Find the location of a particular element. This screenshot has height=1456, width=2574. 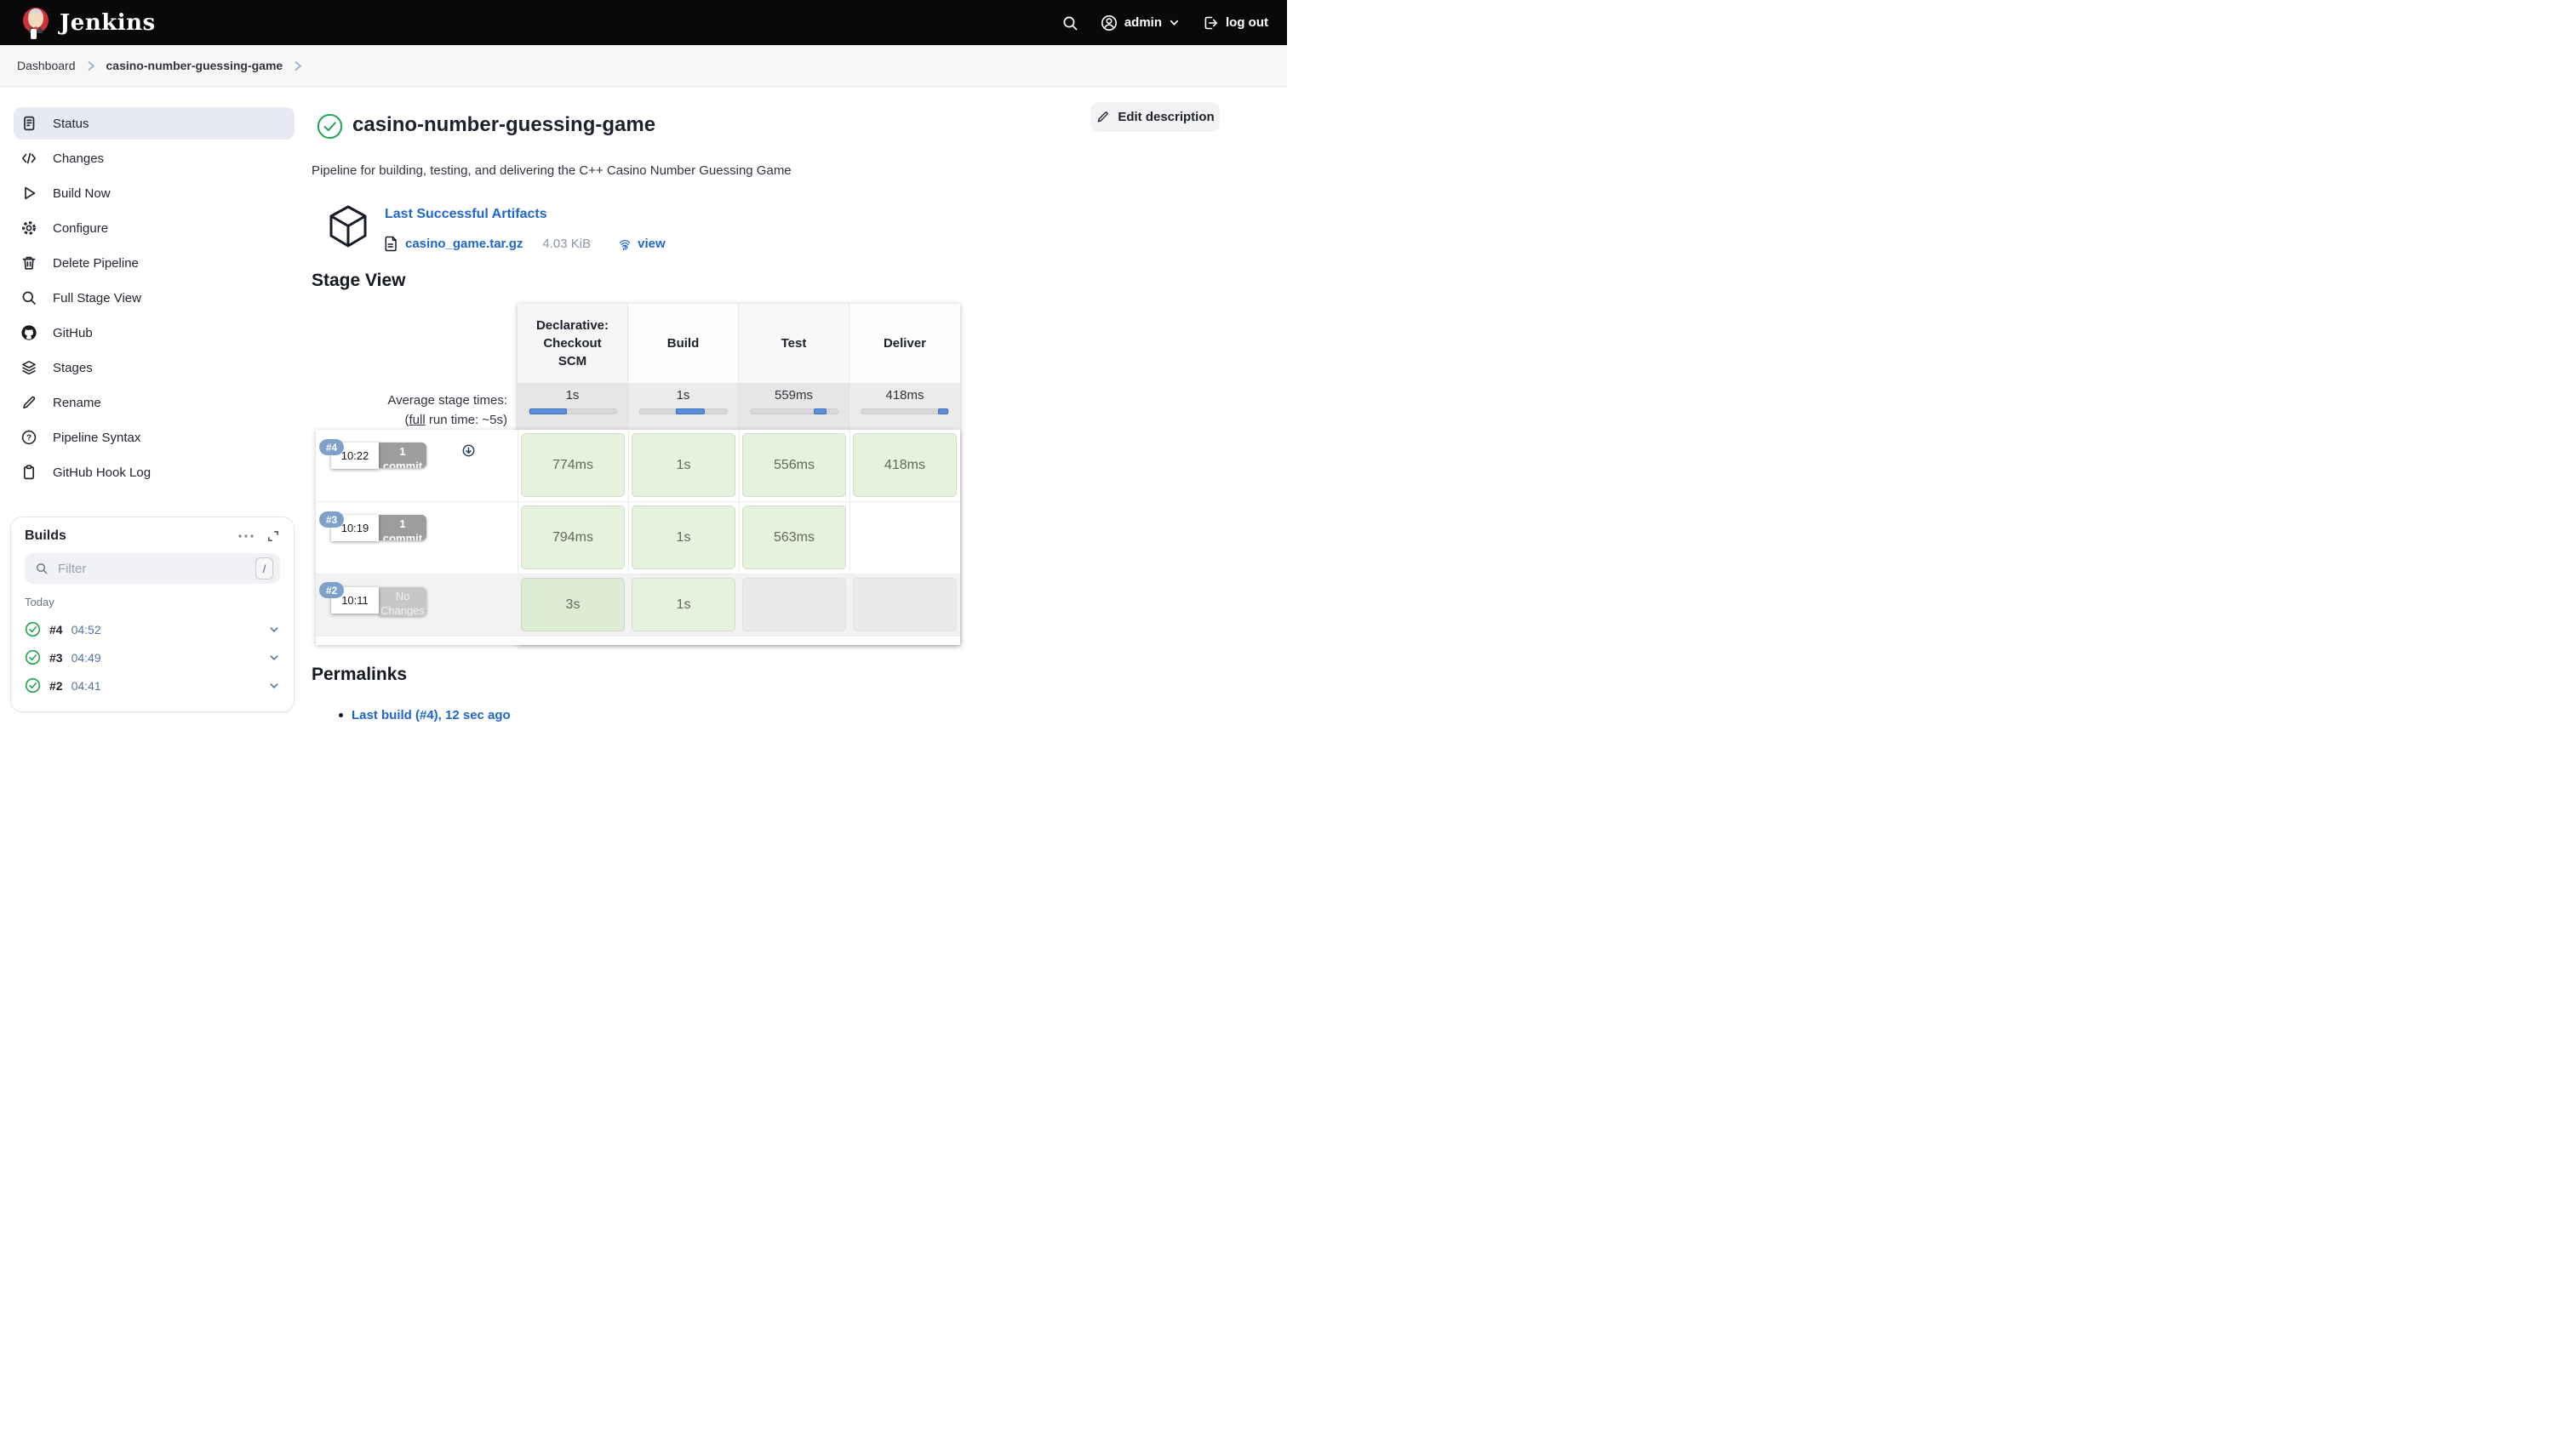

stage-cell: 418ms is located at coordinates (905, 465).